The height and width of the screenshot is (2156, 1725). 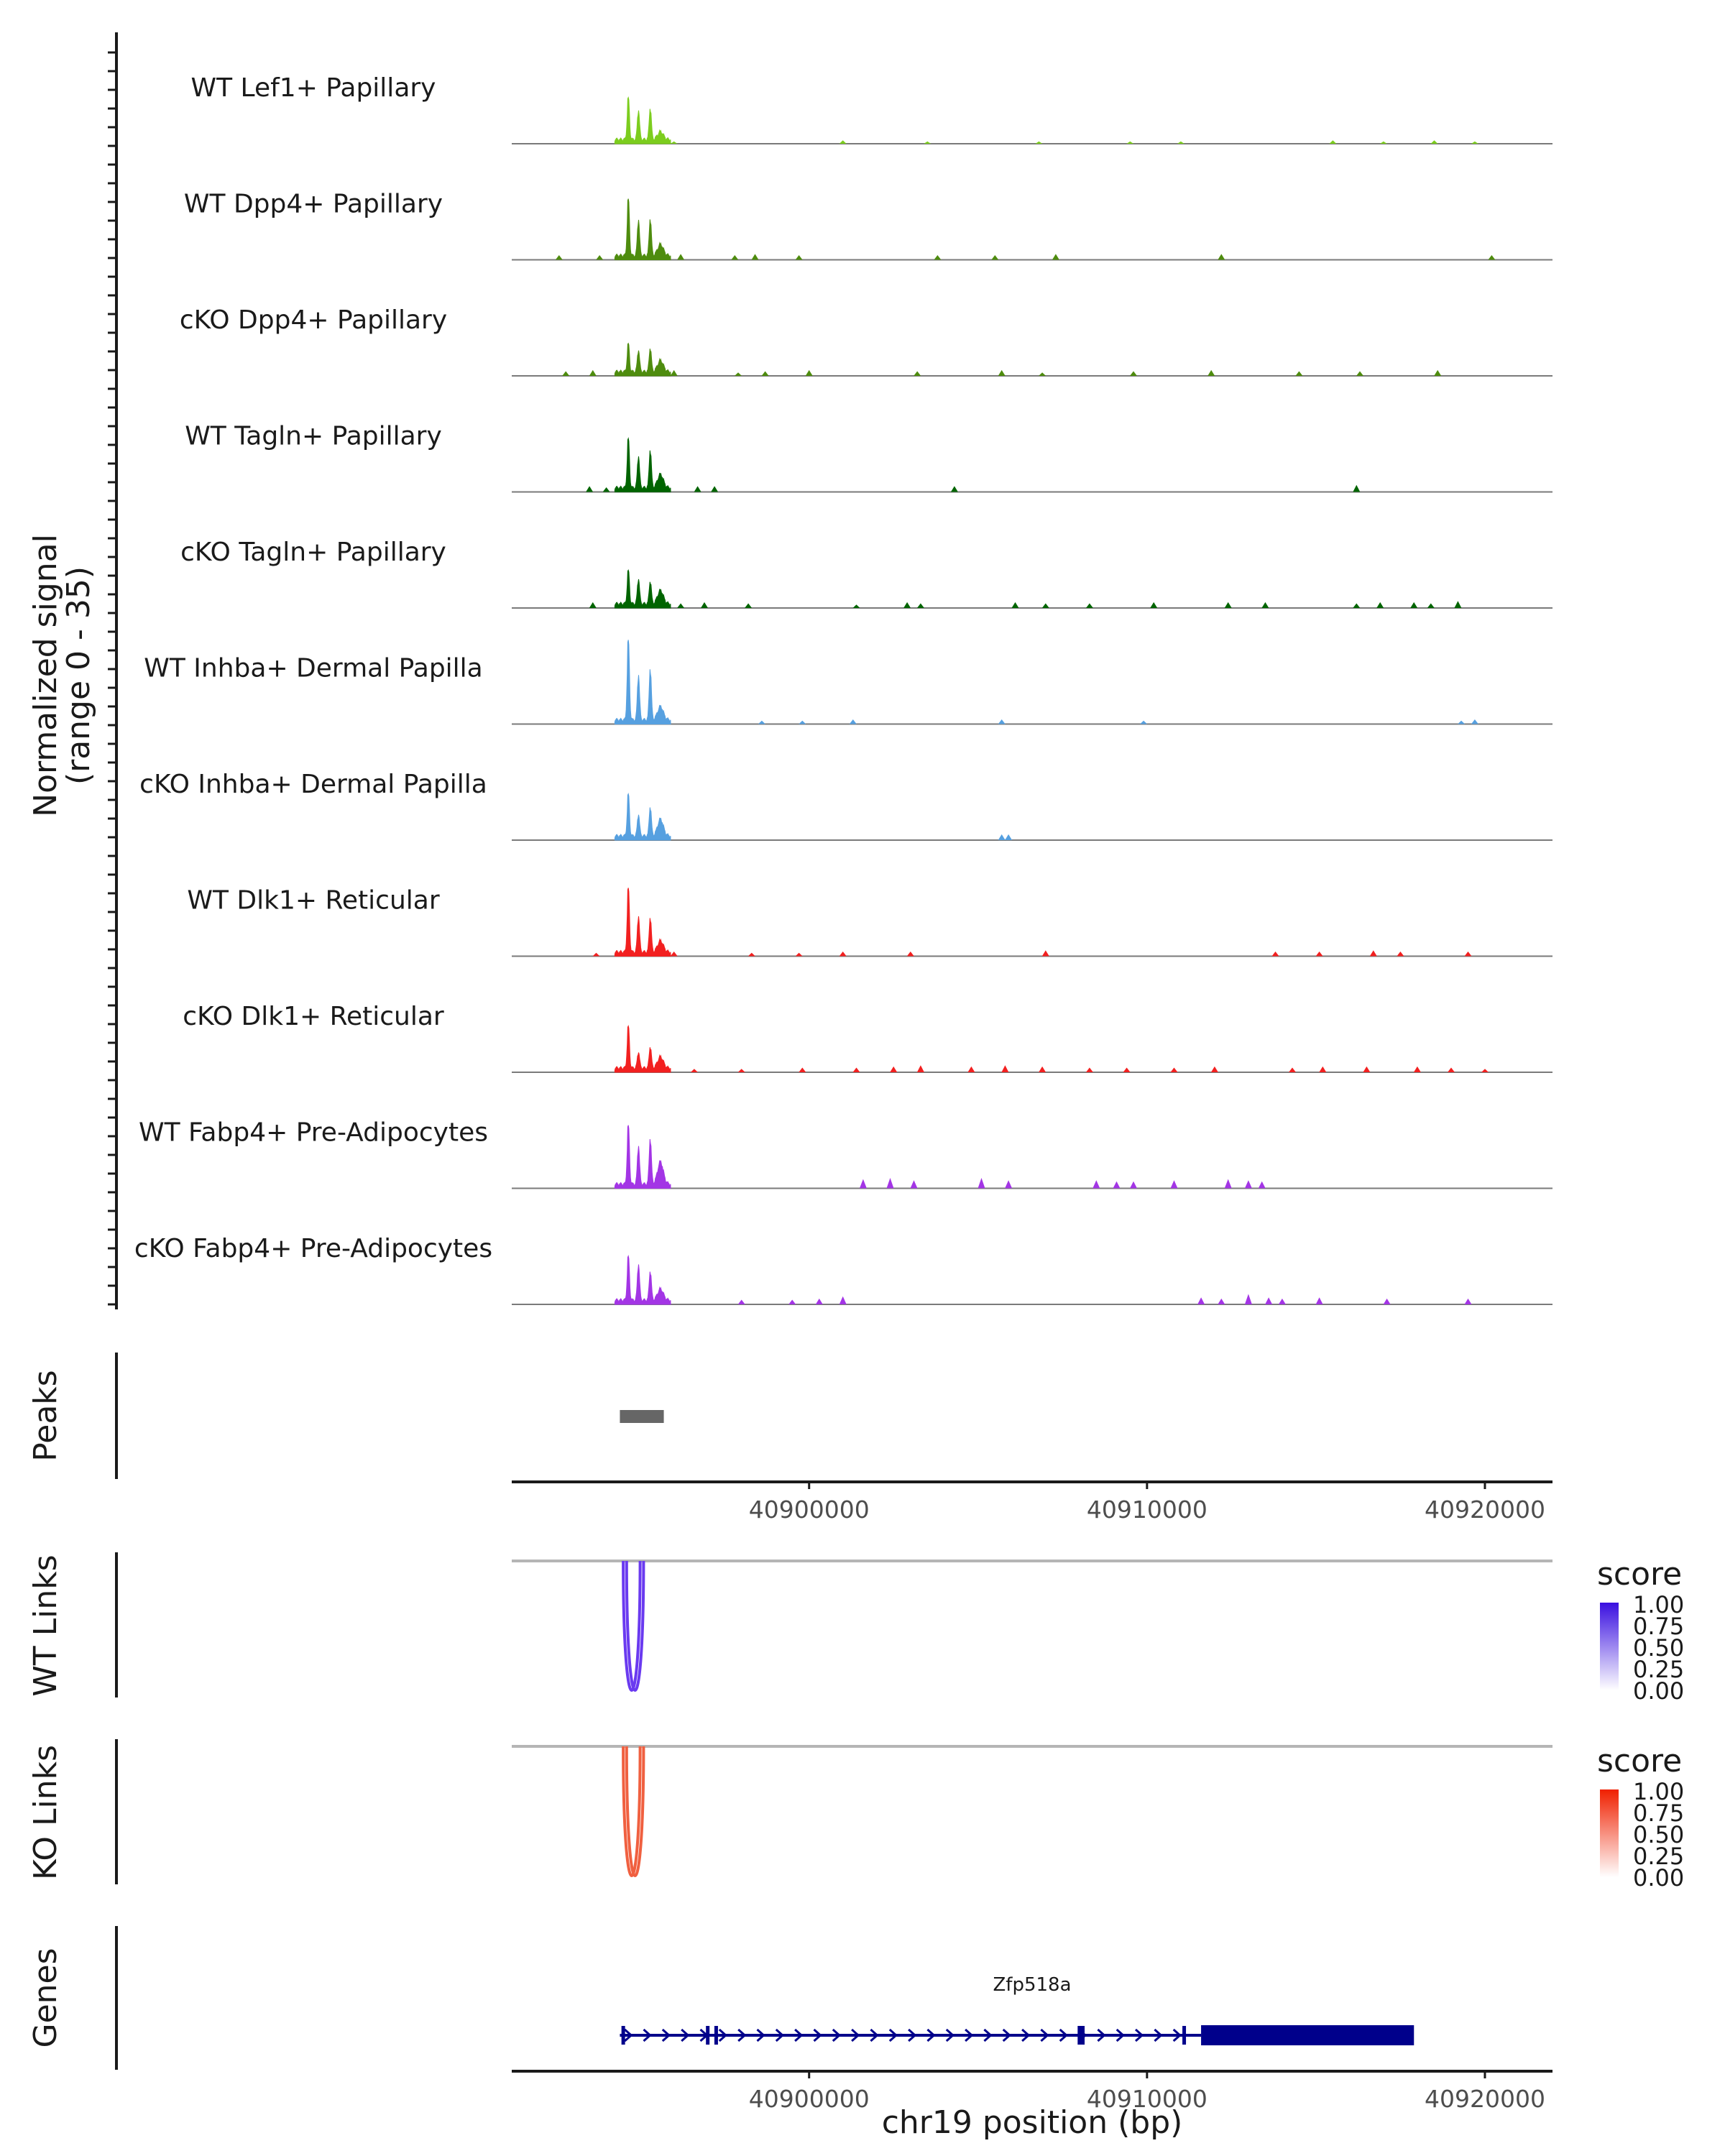 What do you see at coordinates (313, 437) in the screenshot?
I see `track-label: WT Tagln+ Papillary` at bounding box center [313, 437].